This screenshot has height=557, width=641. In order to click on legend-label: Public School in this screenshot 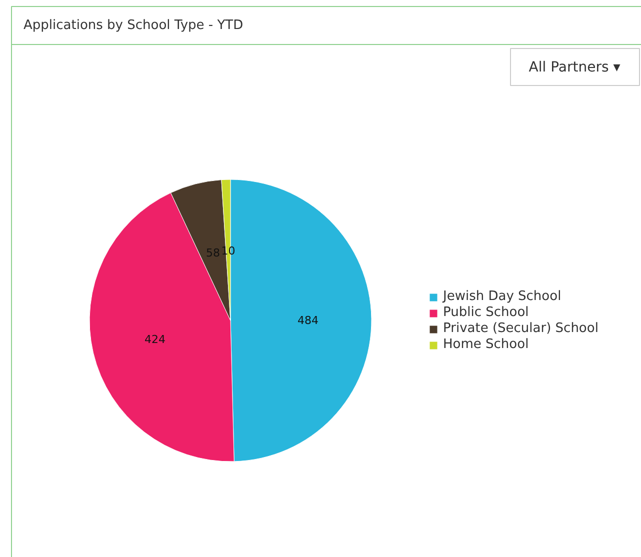, I will do `click(486, 312)`.